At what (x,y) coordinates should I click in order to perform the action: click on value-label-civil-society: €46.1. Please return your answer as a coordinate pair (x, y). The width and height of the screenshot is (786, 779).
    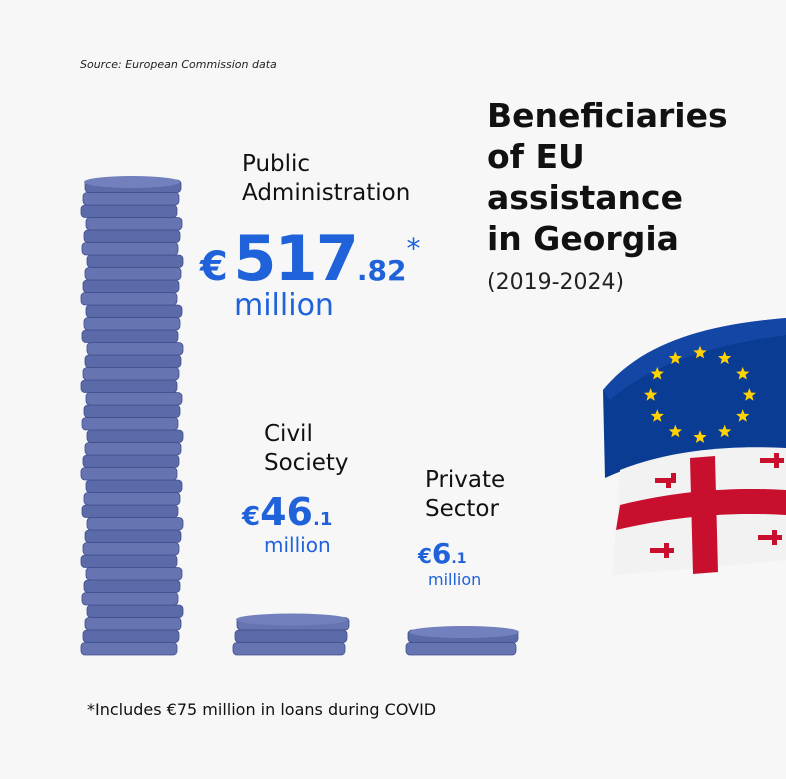
    Looking at the image, I should click on (287, 512).